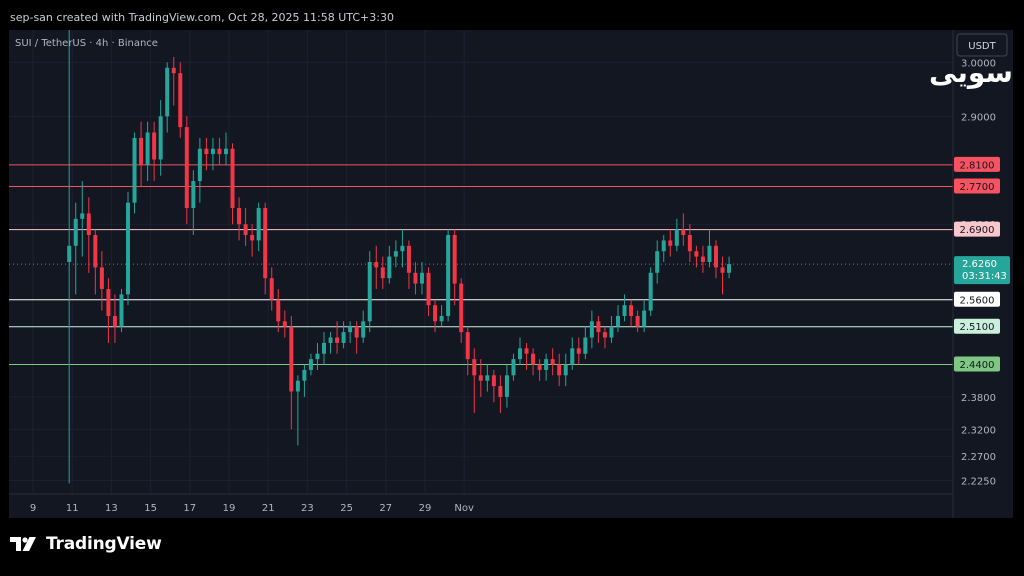  Describe the element at coordinates (982, 45) in the screenshot. I see `currency-button` at that location.